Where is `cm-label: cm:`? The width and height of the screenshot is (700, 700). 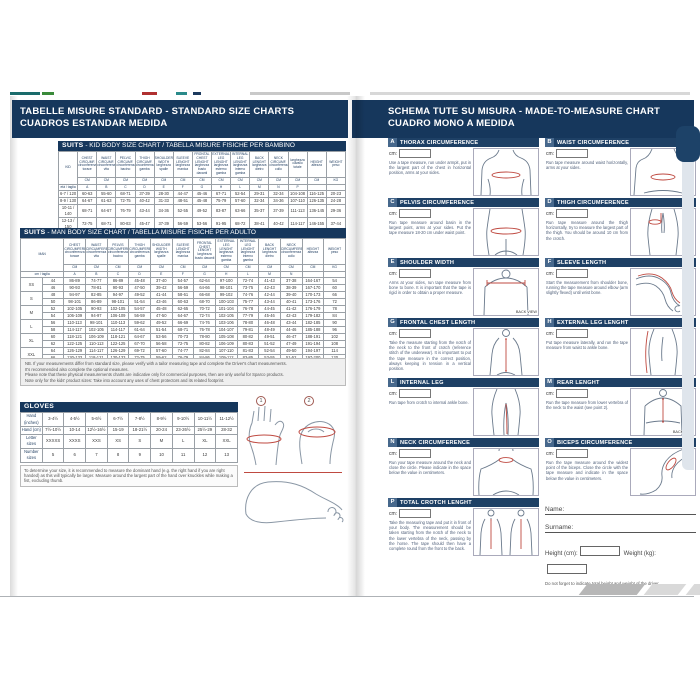 cm-label: cm: is located at coordinates (393, 153).